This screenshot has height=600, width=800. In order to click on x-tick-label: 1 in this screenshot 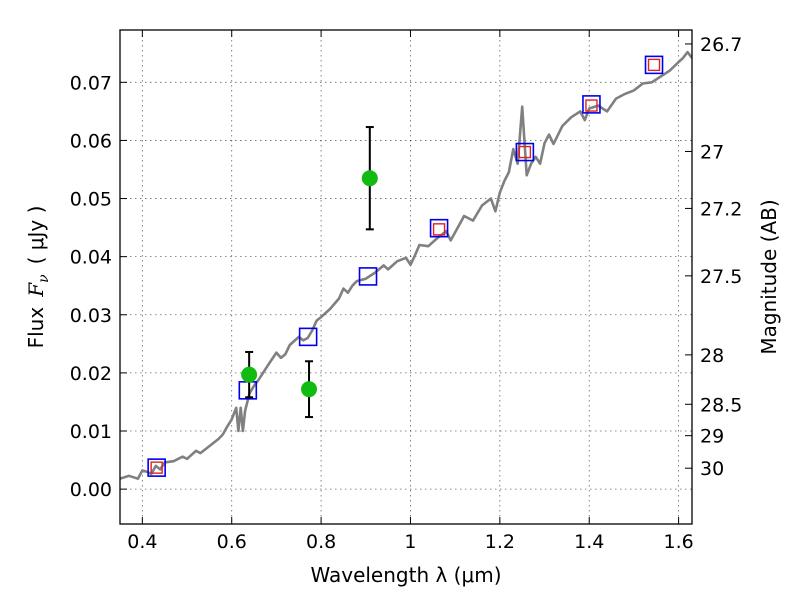, I will do `click(410, 542)`.